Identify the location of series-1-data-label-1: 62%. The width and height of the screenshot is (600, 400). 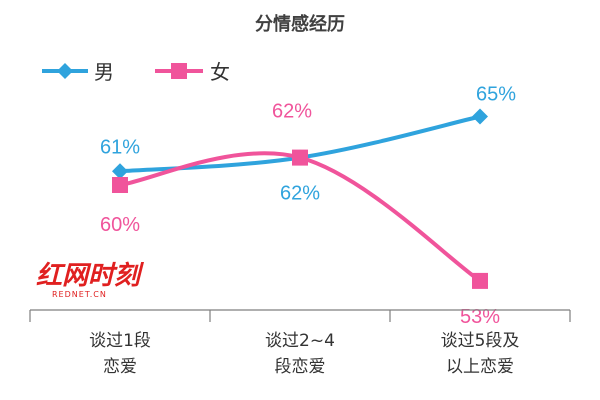
(292, 112).